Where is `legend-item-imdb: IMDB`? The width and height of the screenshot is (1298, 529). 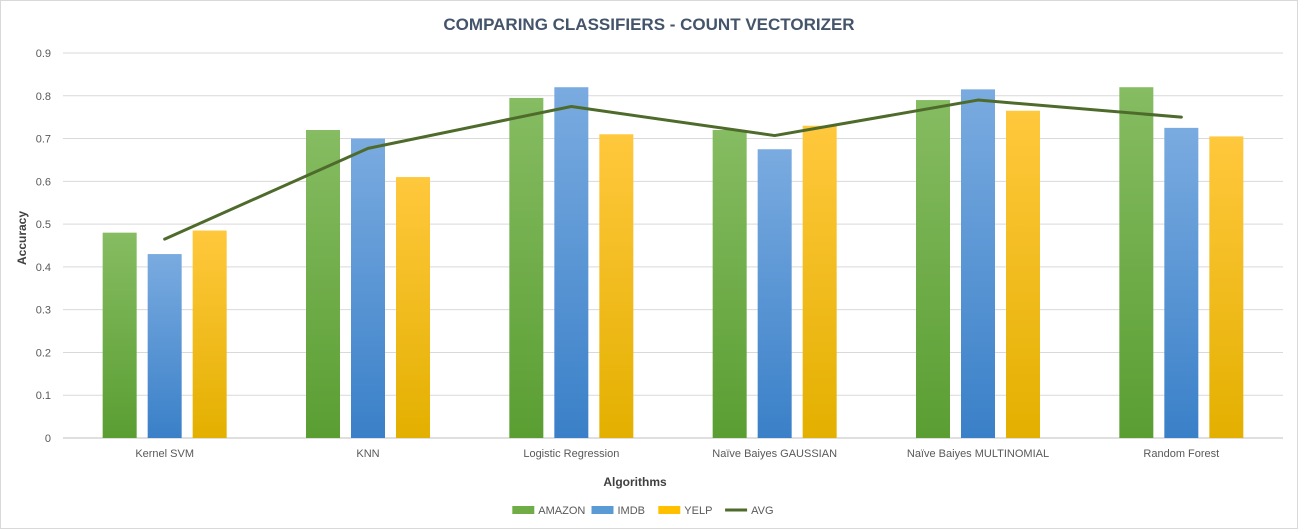 legend-item-imdb: IMDB is located at coordinates (618, 511).